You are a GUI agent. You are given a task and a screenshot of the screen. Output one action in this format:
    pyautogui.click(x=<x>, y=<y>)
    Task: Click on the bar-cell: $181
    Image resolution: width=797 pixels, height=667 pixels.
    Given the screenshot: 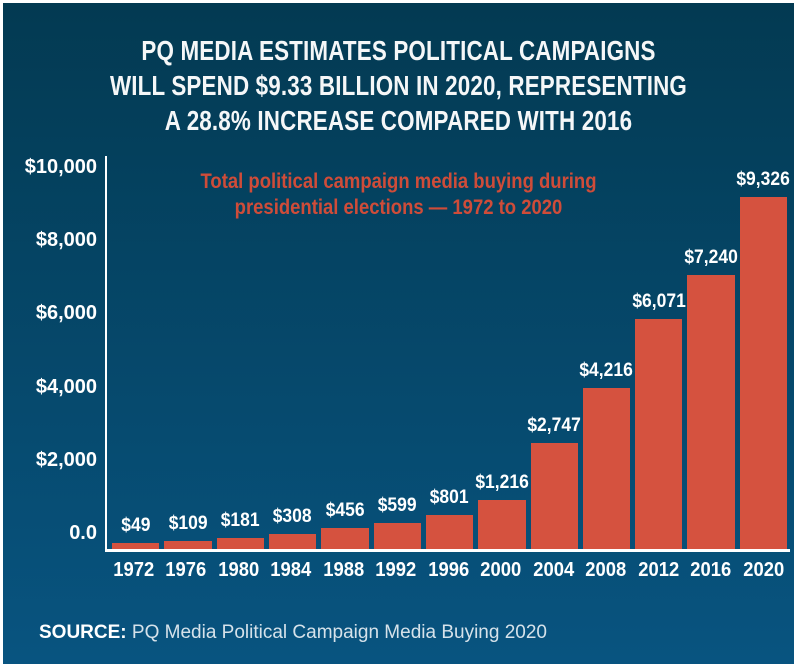 What is the action you would take?
    pyautogui.click(x=240, y=529)
    